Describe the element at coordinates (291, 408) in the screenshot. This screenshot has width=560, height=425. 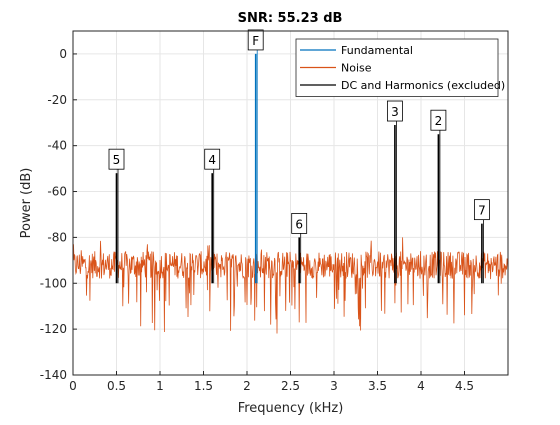
I see `x-axis-label: Frequency (kHz)` at that location.